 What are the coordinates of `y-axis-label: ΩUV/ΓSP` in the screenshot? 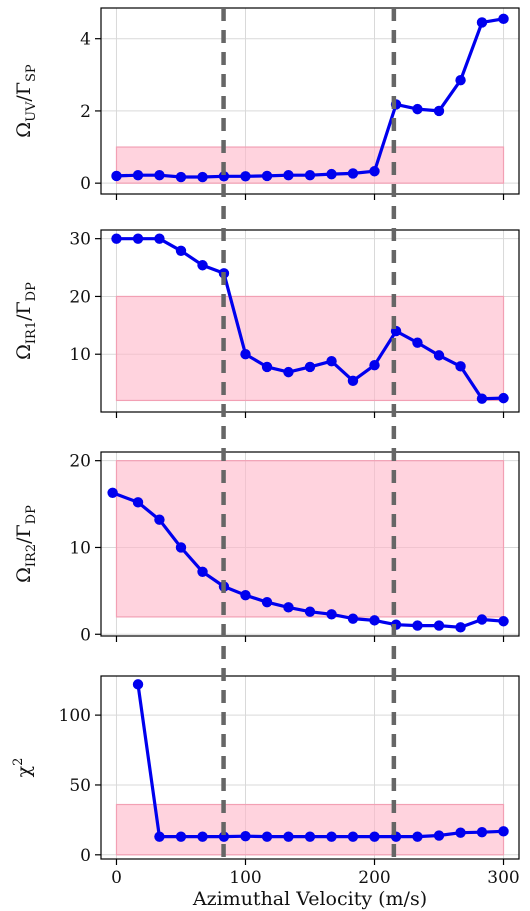 It's located at (26, 101).